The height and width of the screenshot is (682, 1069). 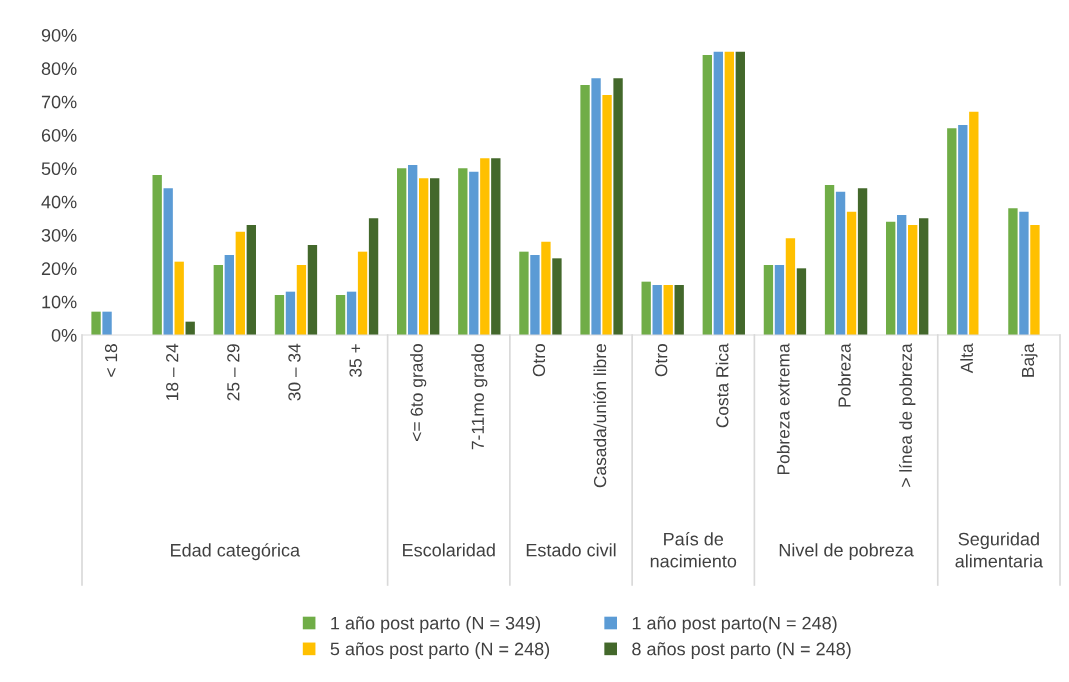 I want to click on text: Edad categórica, so click(x=236, y=552).